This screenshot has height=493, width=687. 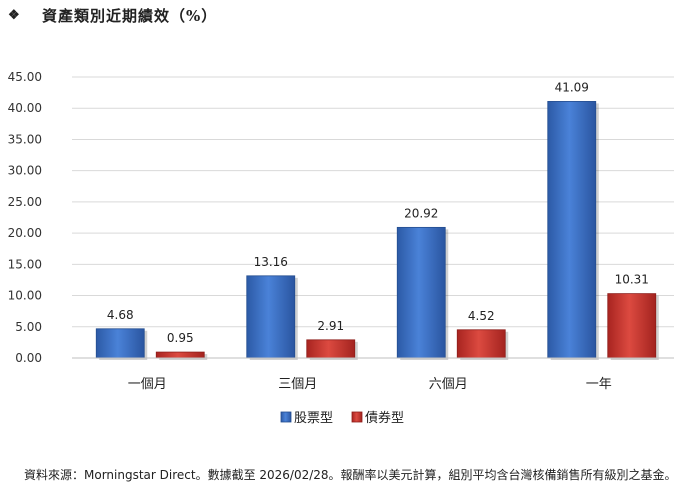 I want to click on x-axis: 一個月 三個月 六個月 一年, so click(x=373, y=374).